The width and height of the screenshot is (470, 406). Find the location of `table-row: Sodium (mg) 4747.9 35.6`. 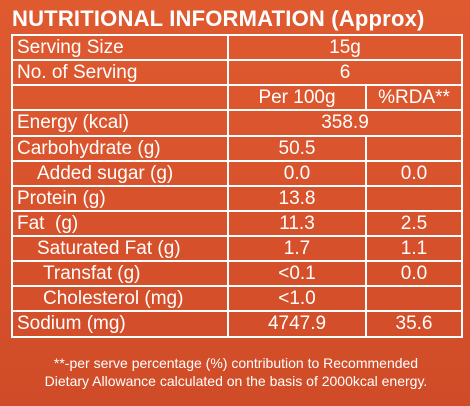

table-row: Sodium (mg) 4747.9 35.6 is located at coordinates (237, 324).